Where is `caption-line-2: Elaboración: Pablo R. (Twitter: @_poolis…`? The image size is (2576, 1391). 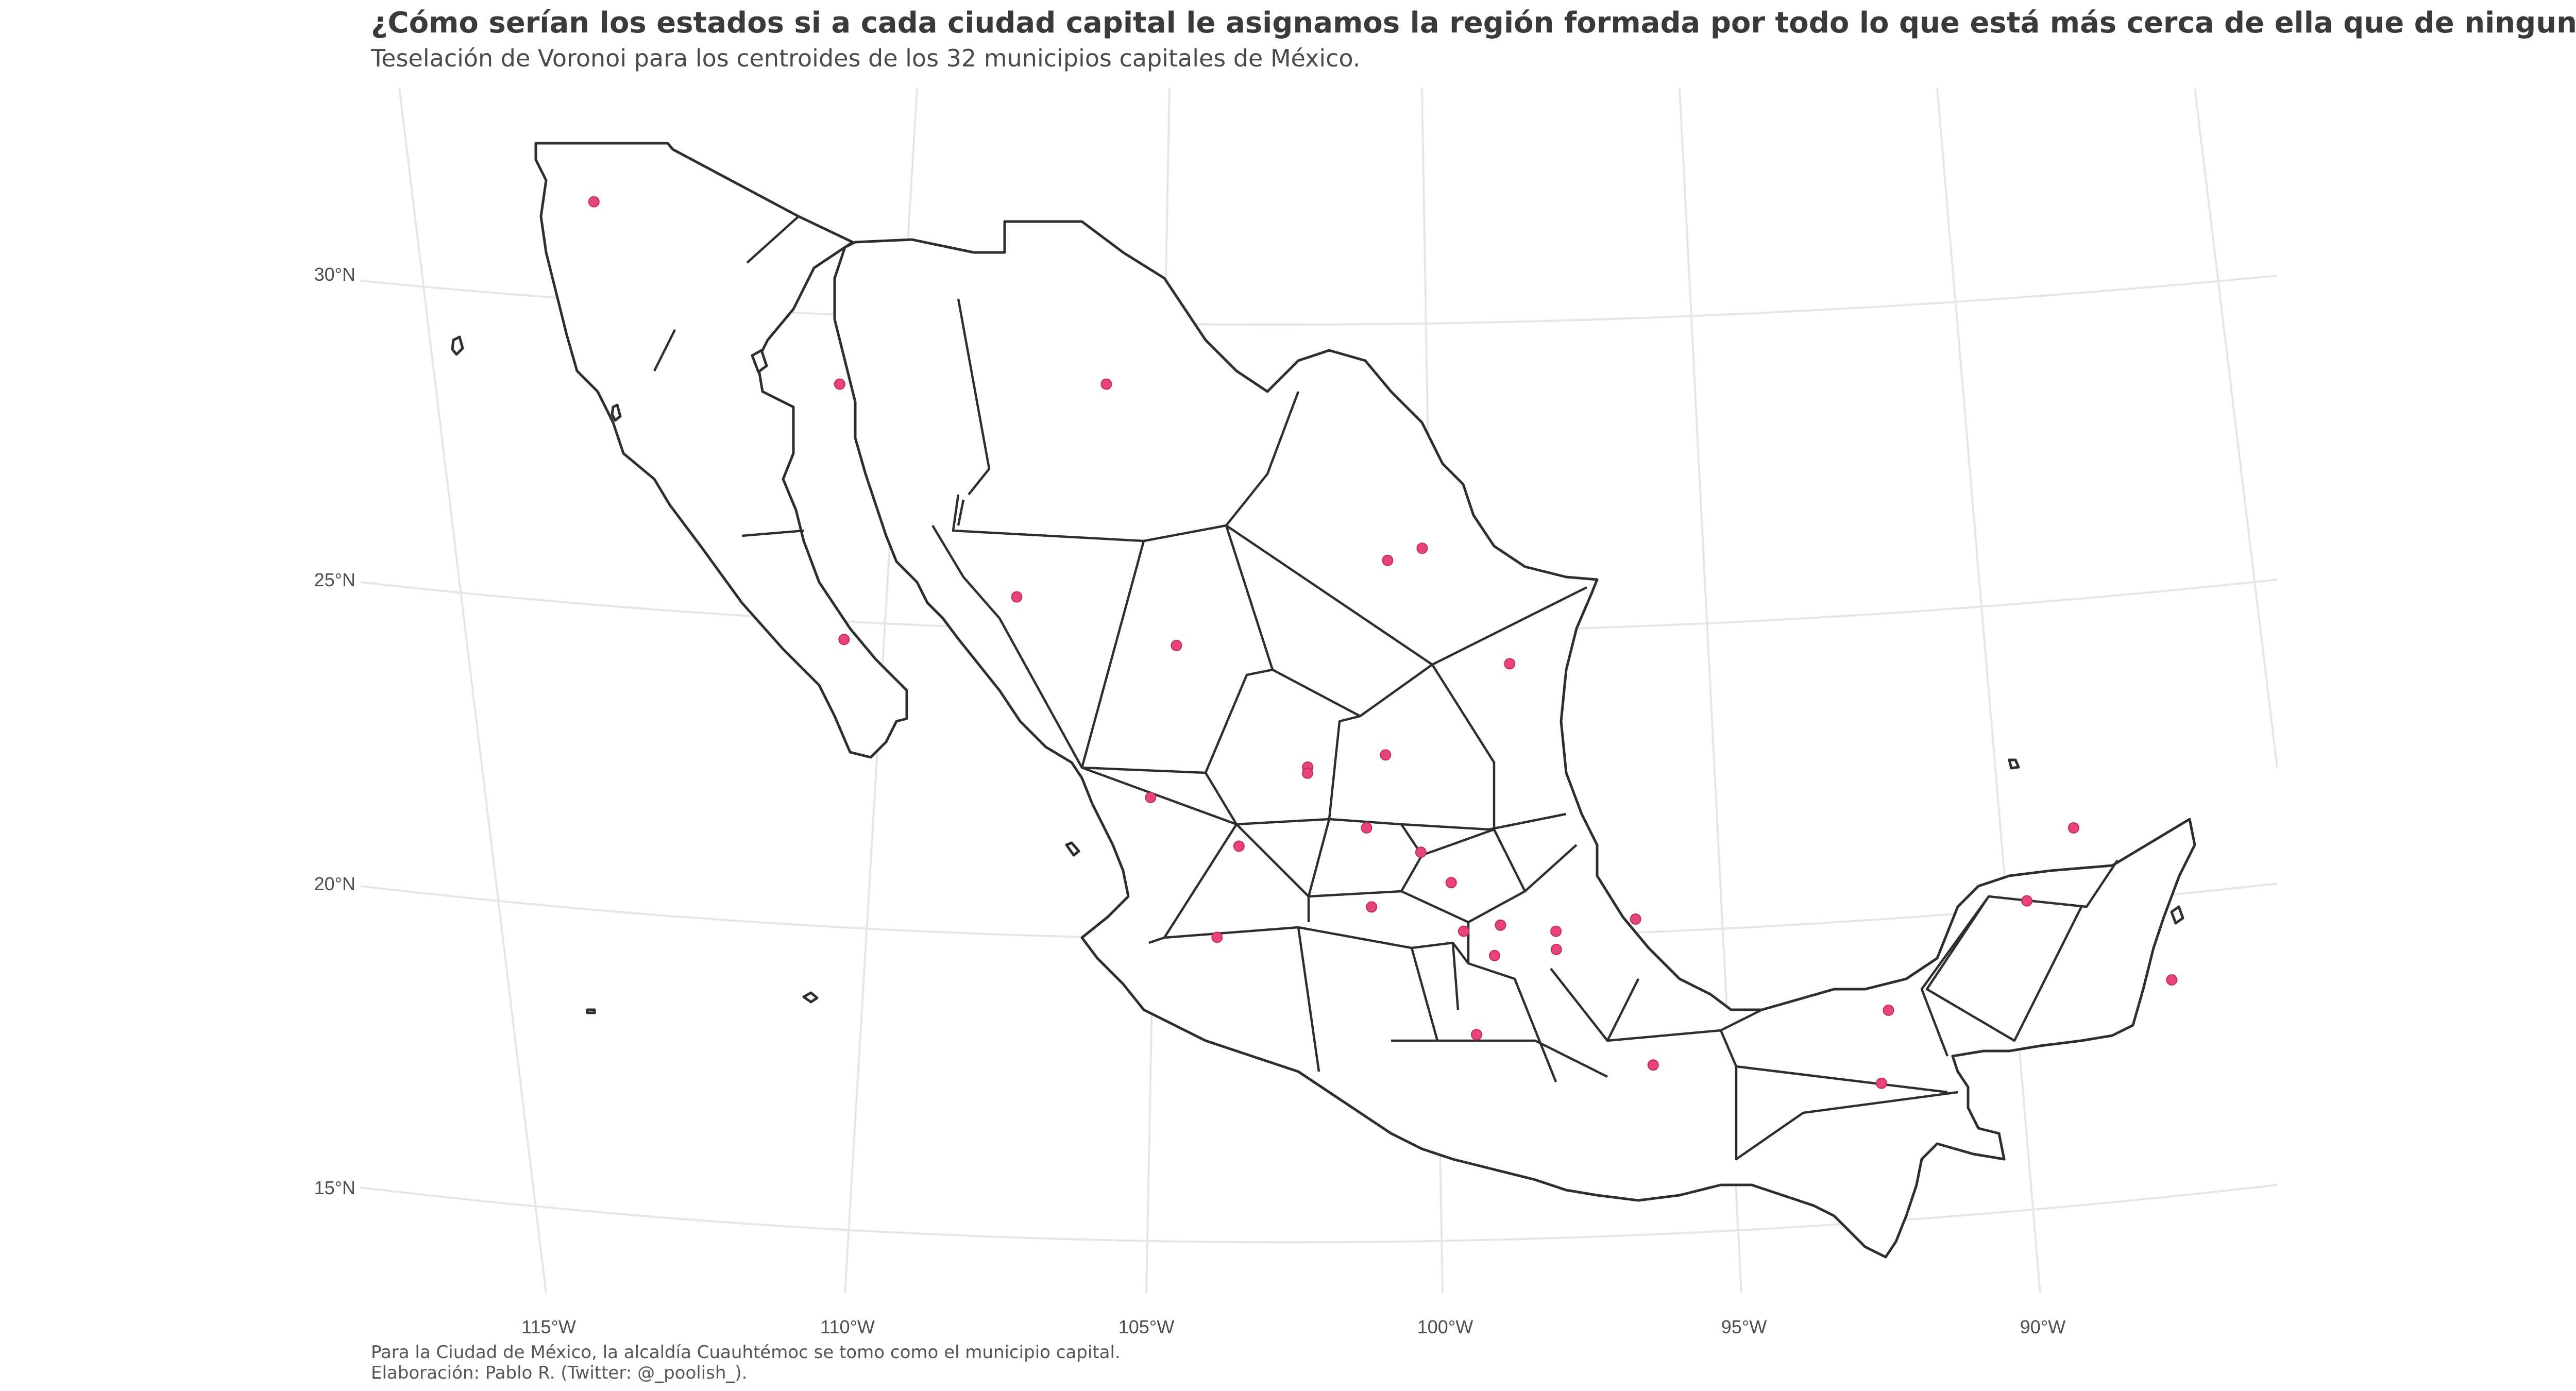 caption-line-2: Elaboración: Pablo R. (Twitter: @_poolis… is located at coordinates (559, 1373).